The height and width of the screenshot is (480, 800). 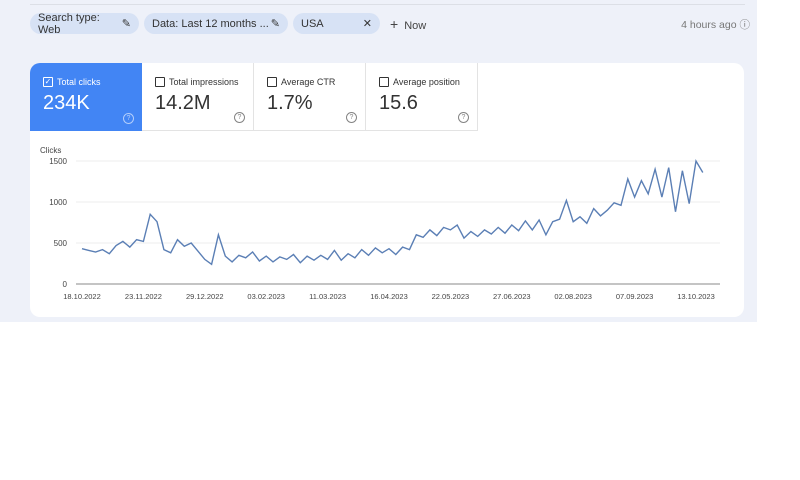 I want to click on x-tick-label: 22.05.2023, so click(x=451, y=296).